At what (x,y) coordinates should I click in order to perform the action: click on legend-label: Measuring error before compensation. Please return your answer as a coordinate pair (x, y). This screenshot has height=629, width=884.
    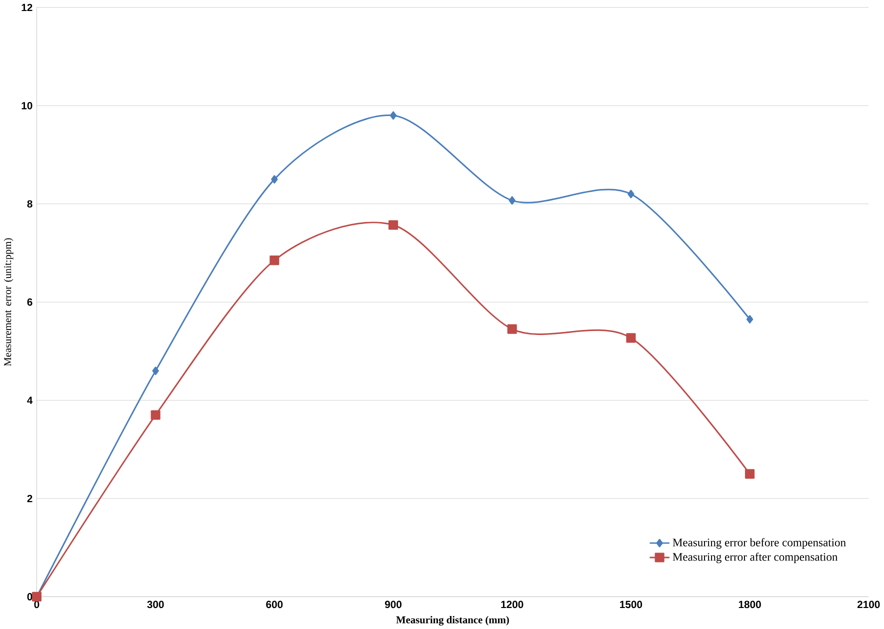
    Looking at the image, I should click on (759, 543).